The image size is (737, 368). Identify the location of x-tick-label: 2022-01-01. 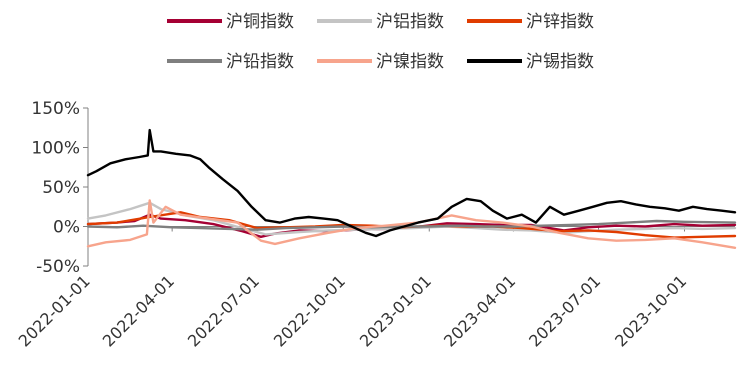
(54, 310).